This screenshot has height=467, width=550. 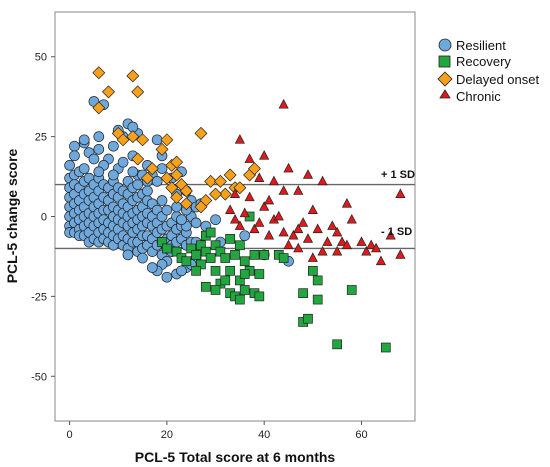 What do you see at coordinates (39, 297) in the screenshot?
I see `y-tick-label: -25` at bounding box center [39, 297].